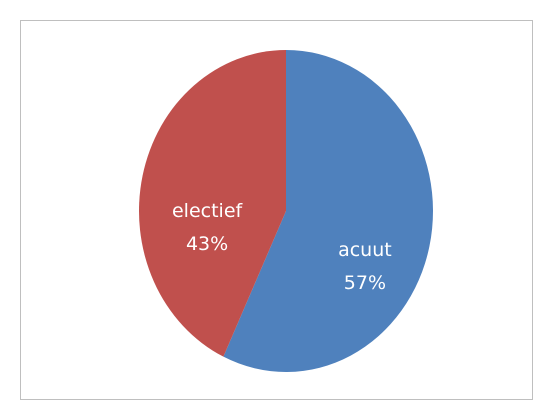 This screenshot has height=419, width=553. Describe the element at coordinates (208, 211) in the screenshot. I see `slice-category-label: electief` at that location.